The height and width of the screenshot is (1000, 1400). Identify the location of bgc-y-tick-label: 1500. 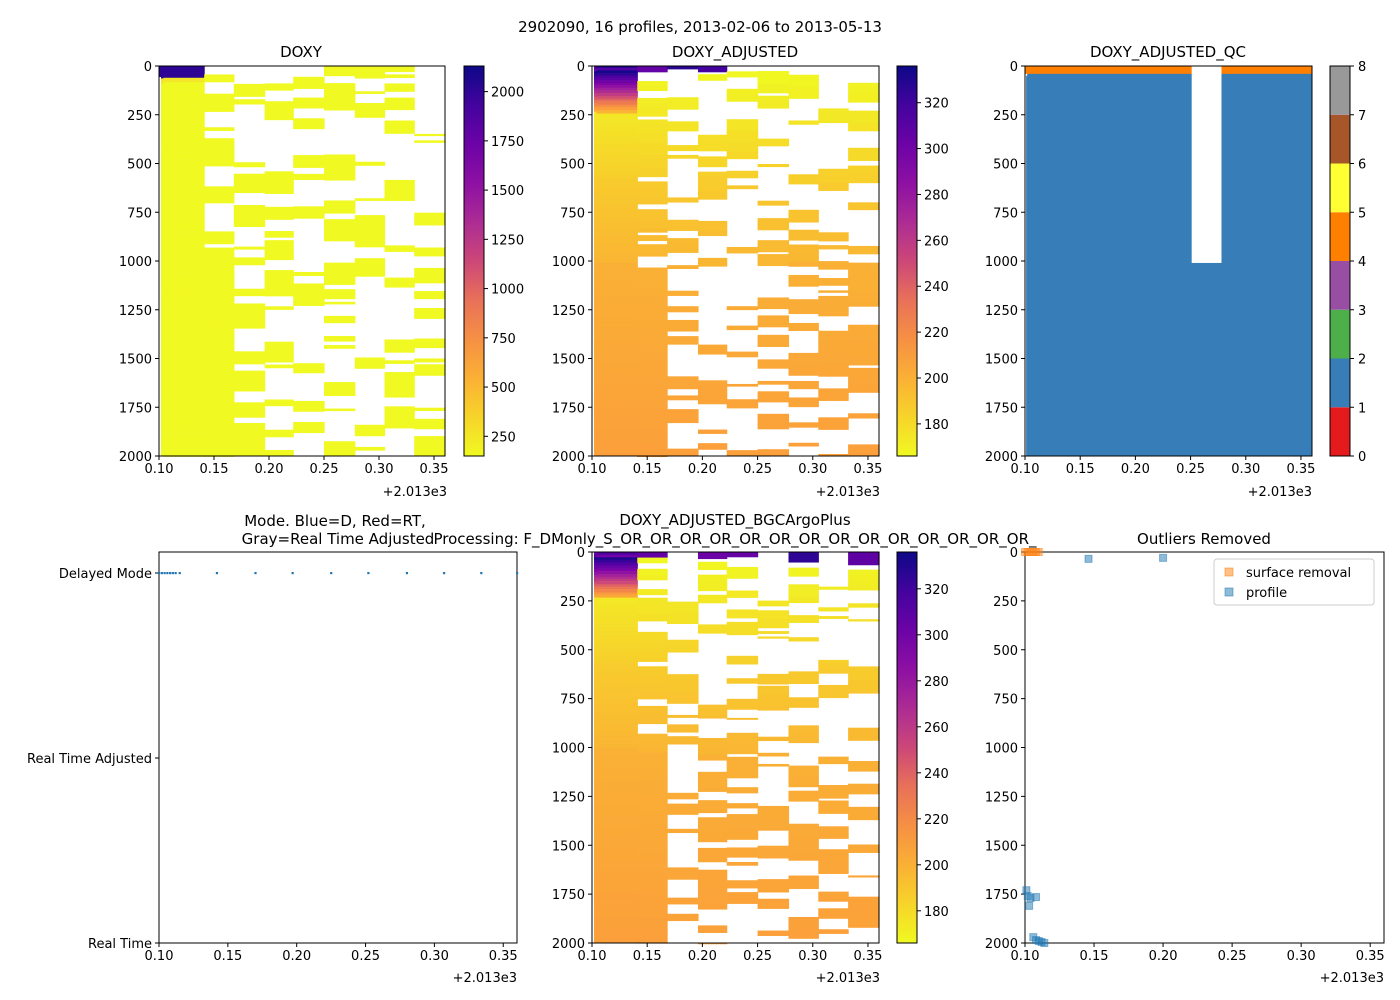
(568, 846).